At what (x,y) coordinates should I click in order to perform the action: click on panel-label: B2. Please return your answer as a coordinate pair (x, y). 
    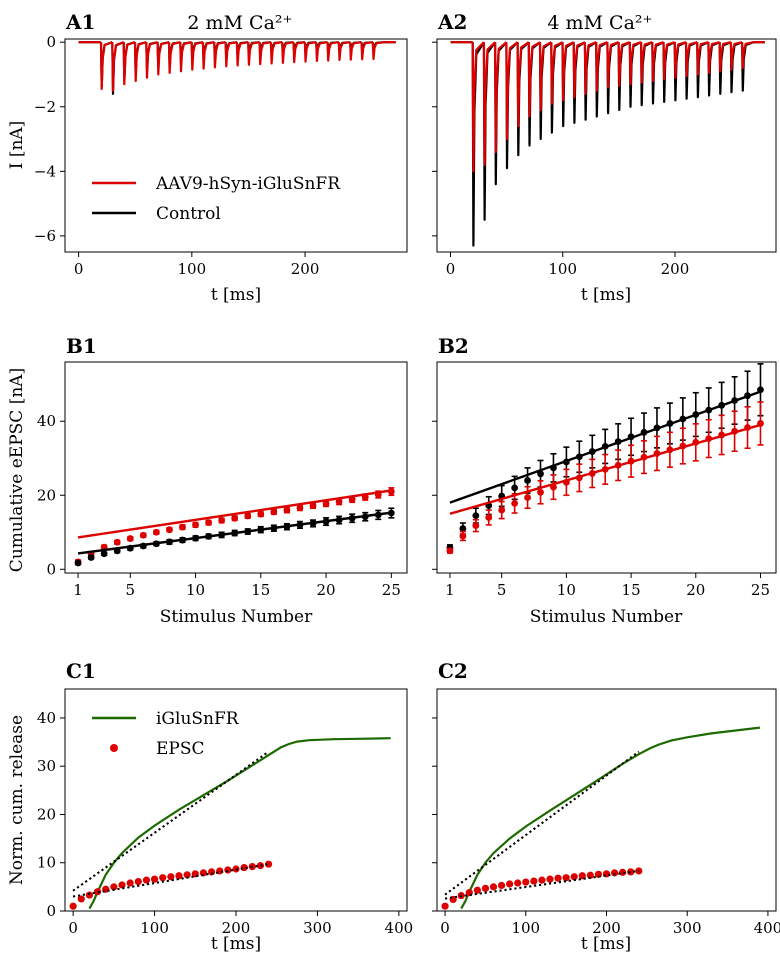
    Looking at the image, I should click on (453, 346).